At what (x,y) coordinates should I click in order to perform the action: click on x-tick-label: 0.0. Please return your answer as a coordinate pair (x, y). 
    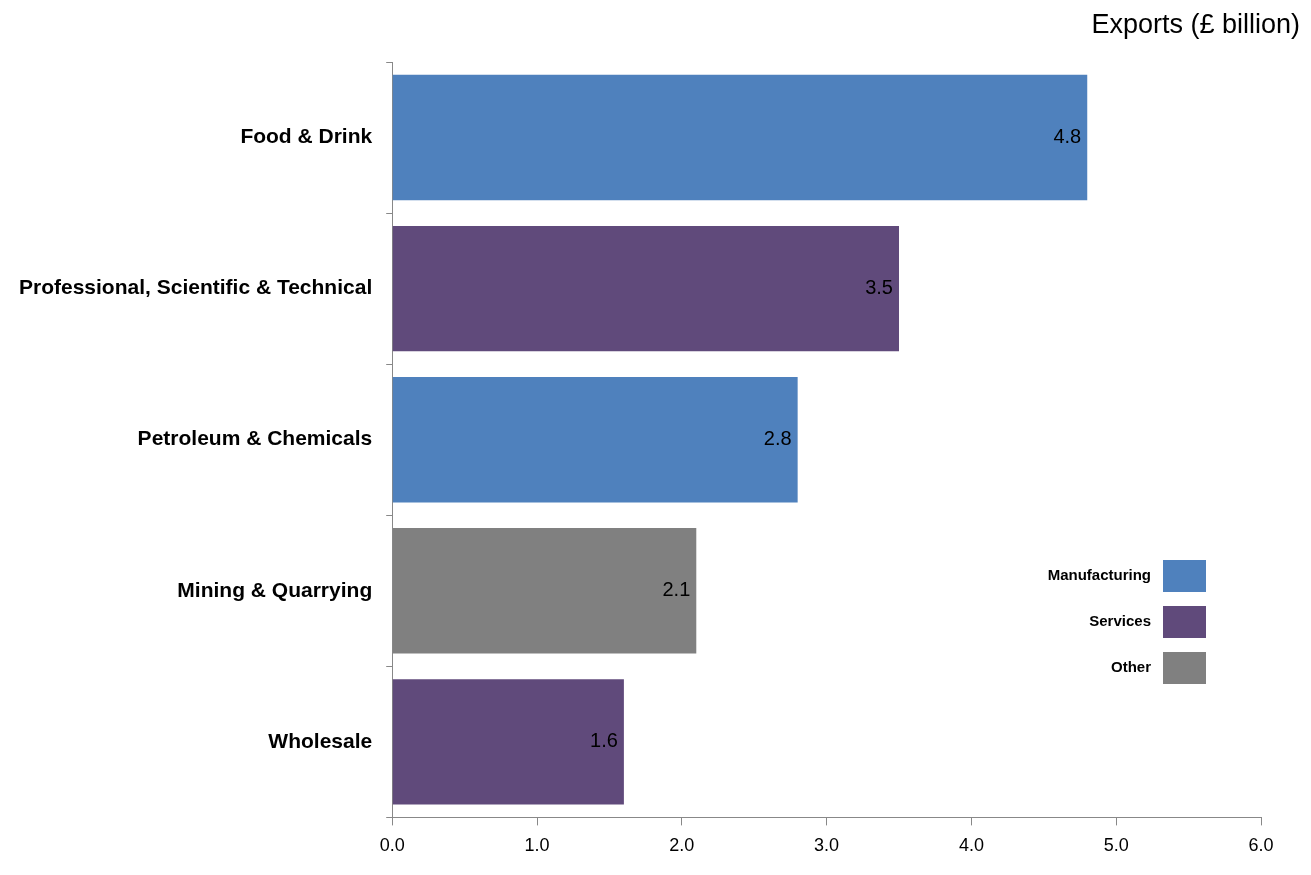
    Looking at the image, I should click on (392, 845).